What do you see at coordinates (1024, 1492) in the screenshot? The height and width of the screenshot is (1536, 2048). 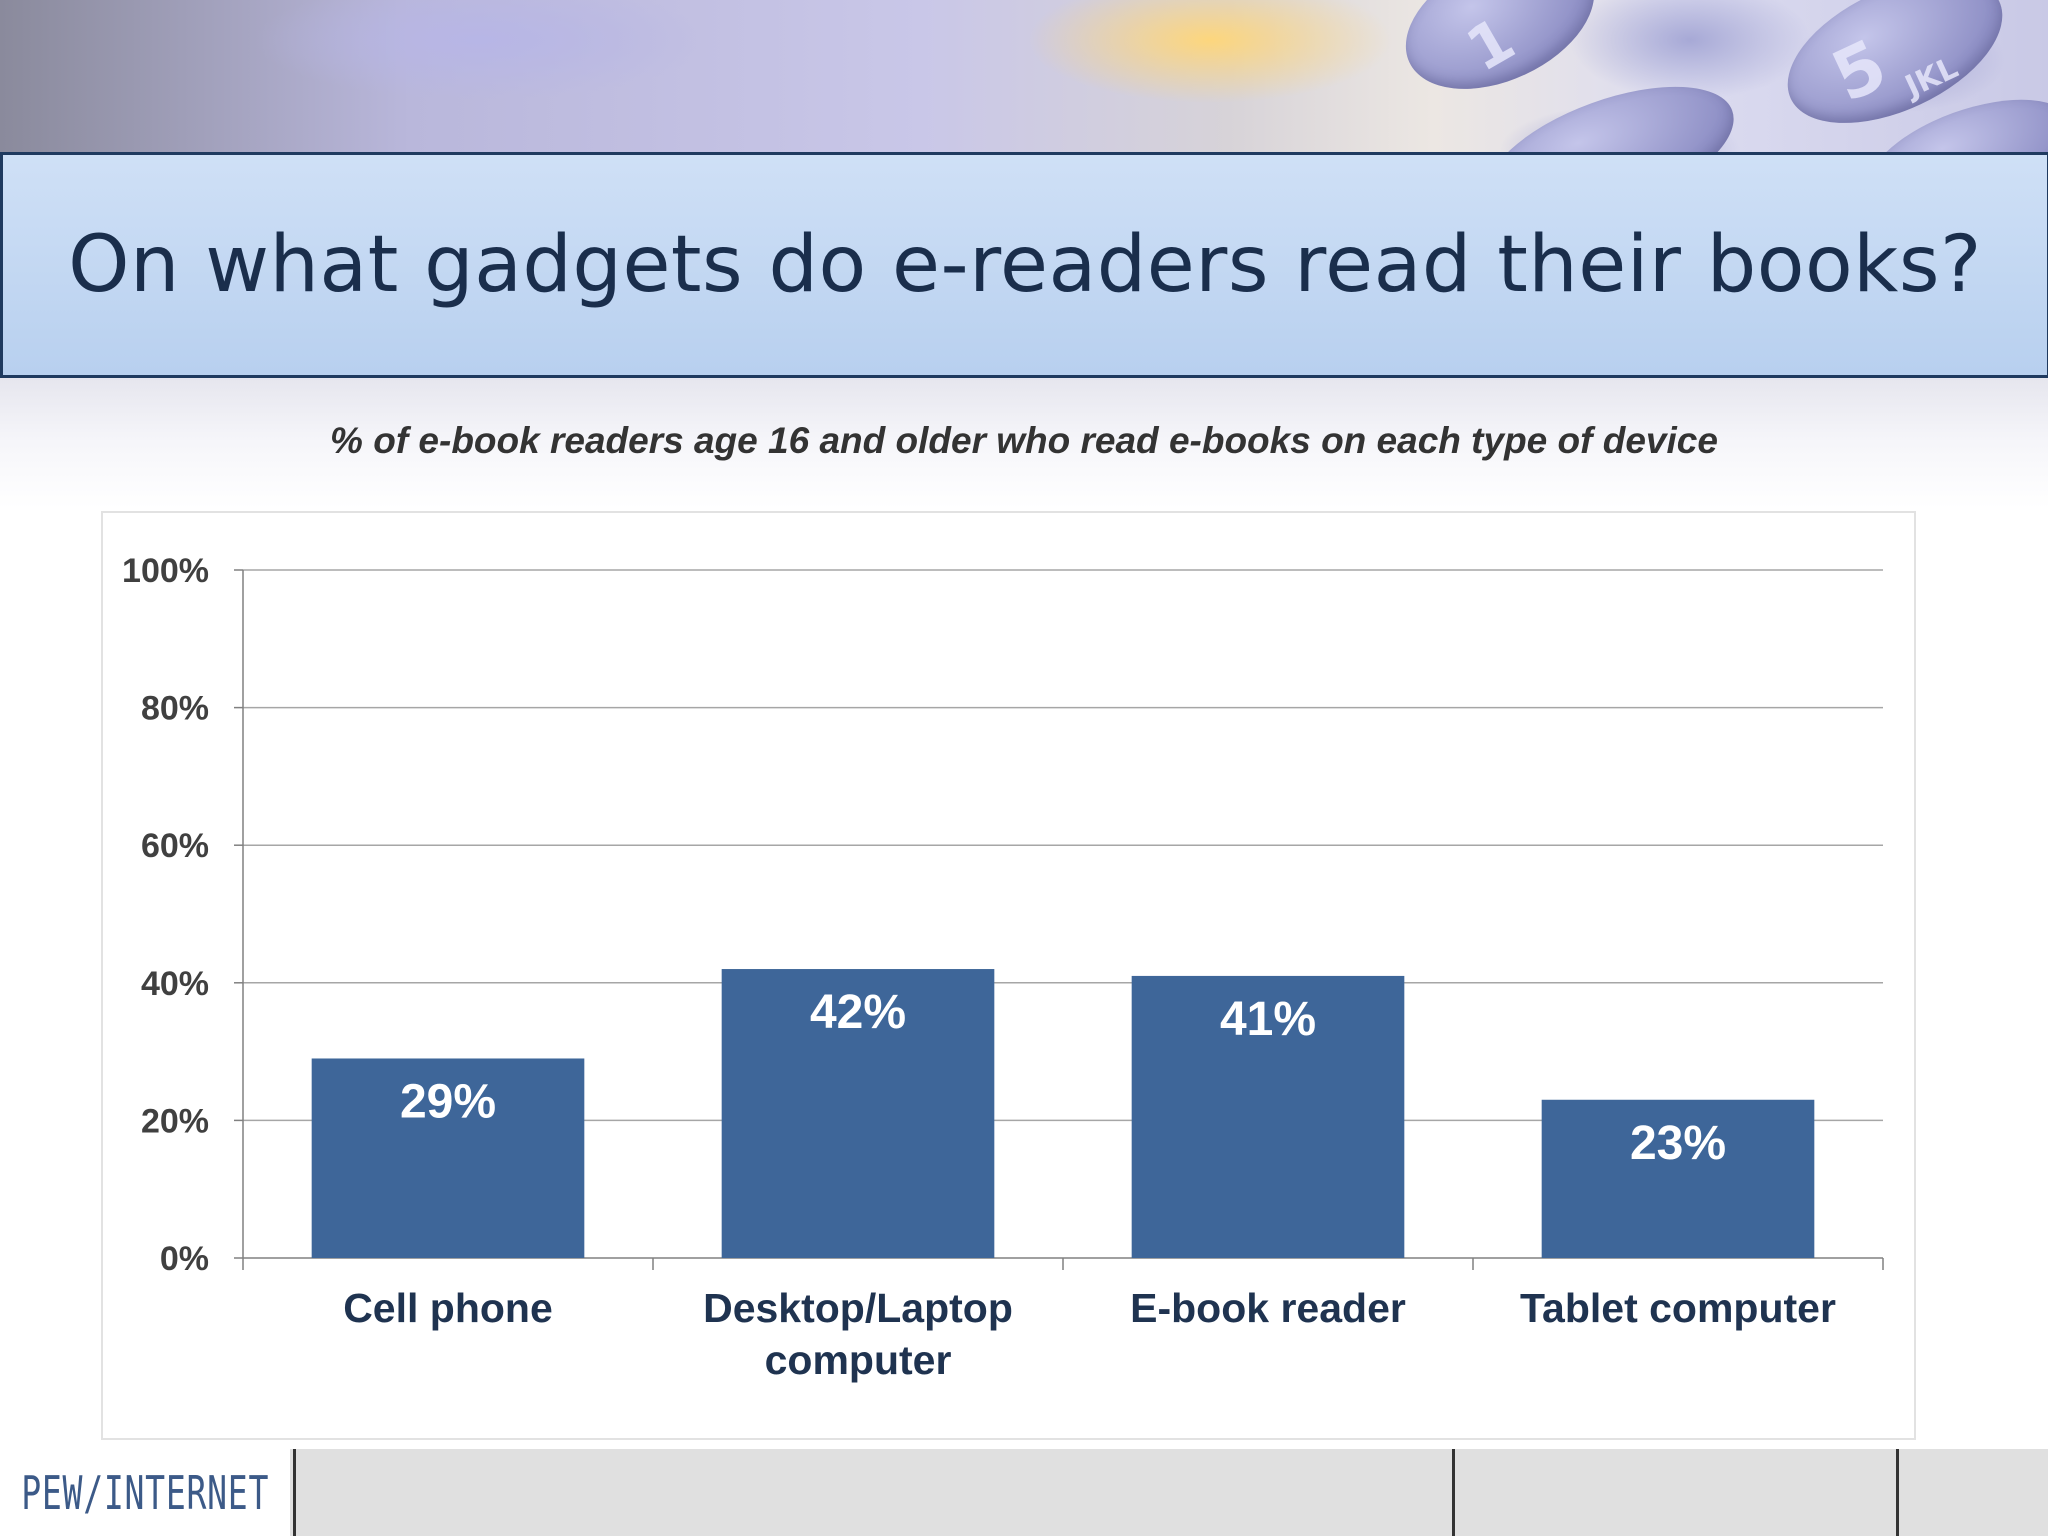 I see `footer-bar: PEW/INTERNET` at bounding box center [1024, 1492].